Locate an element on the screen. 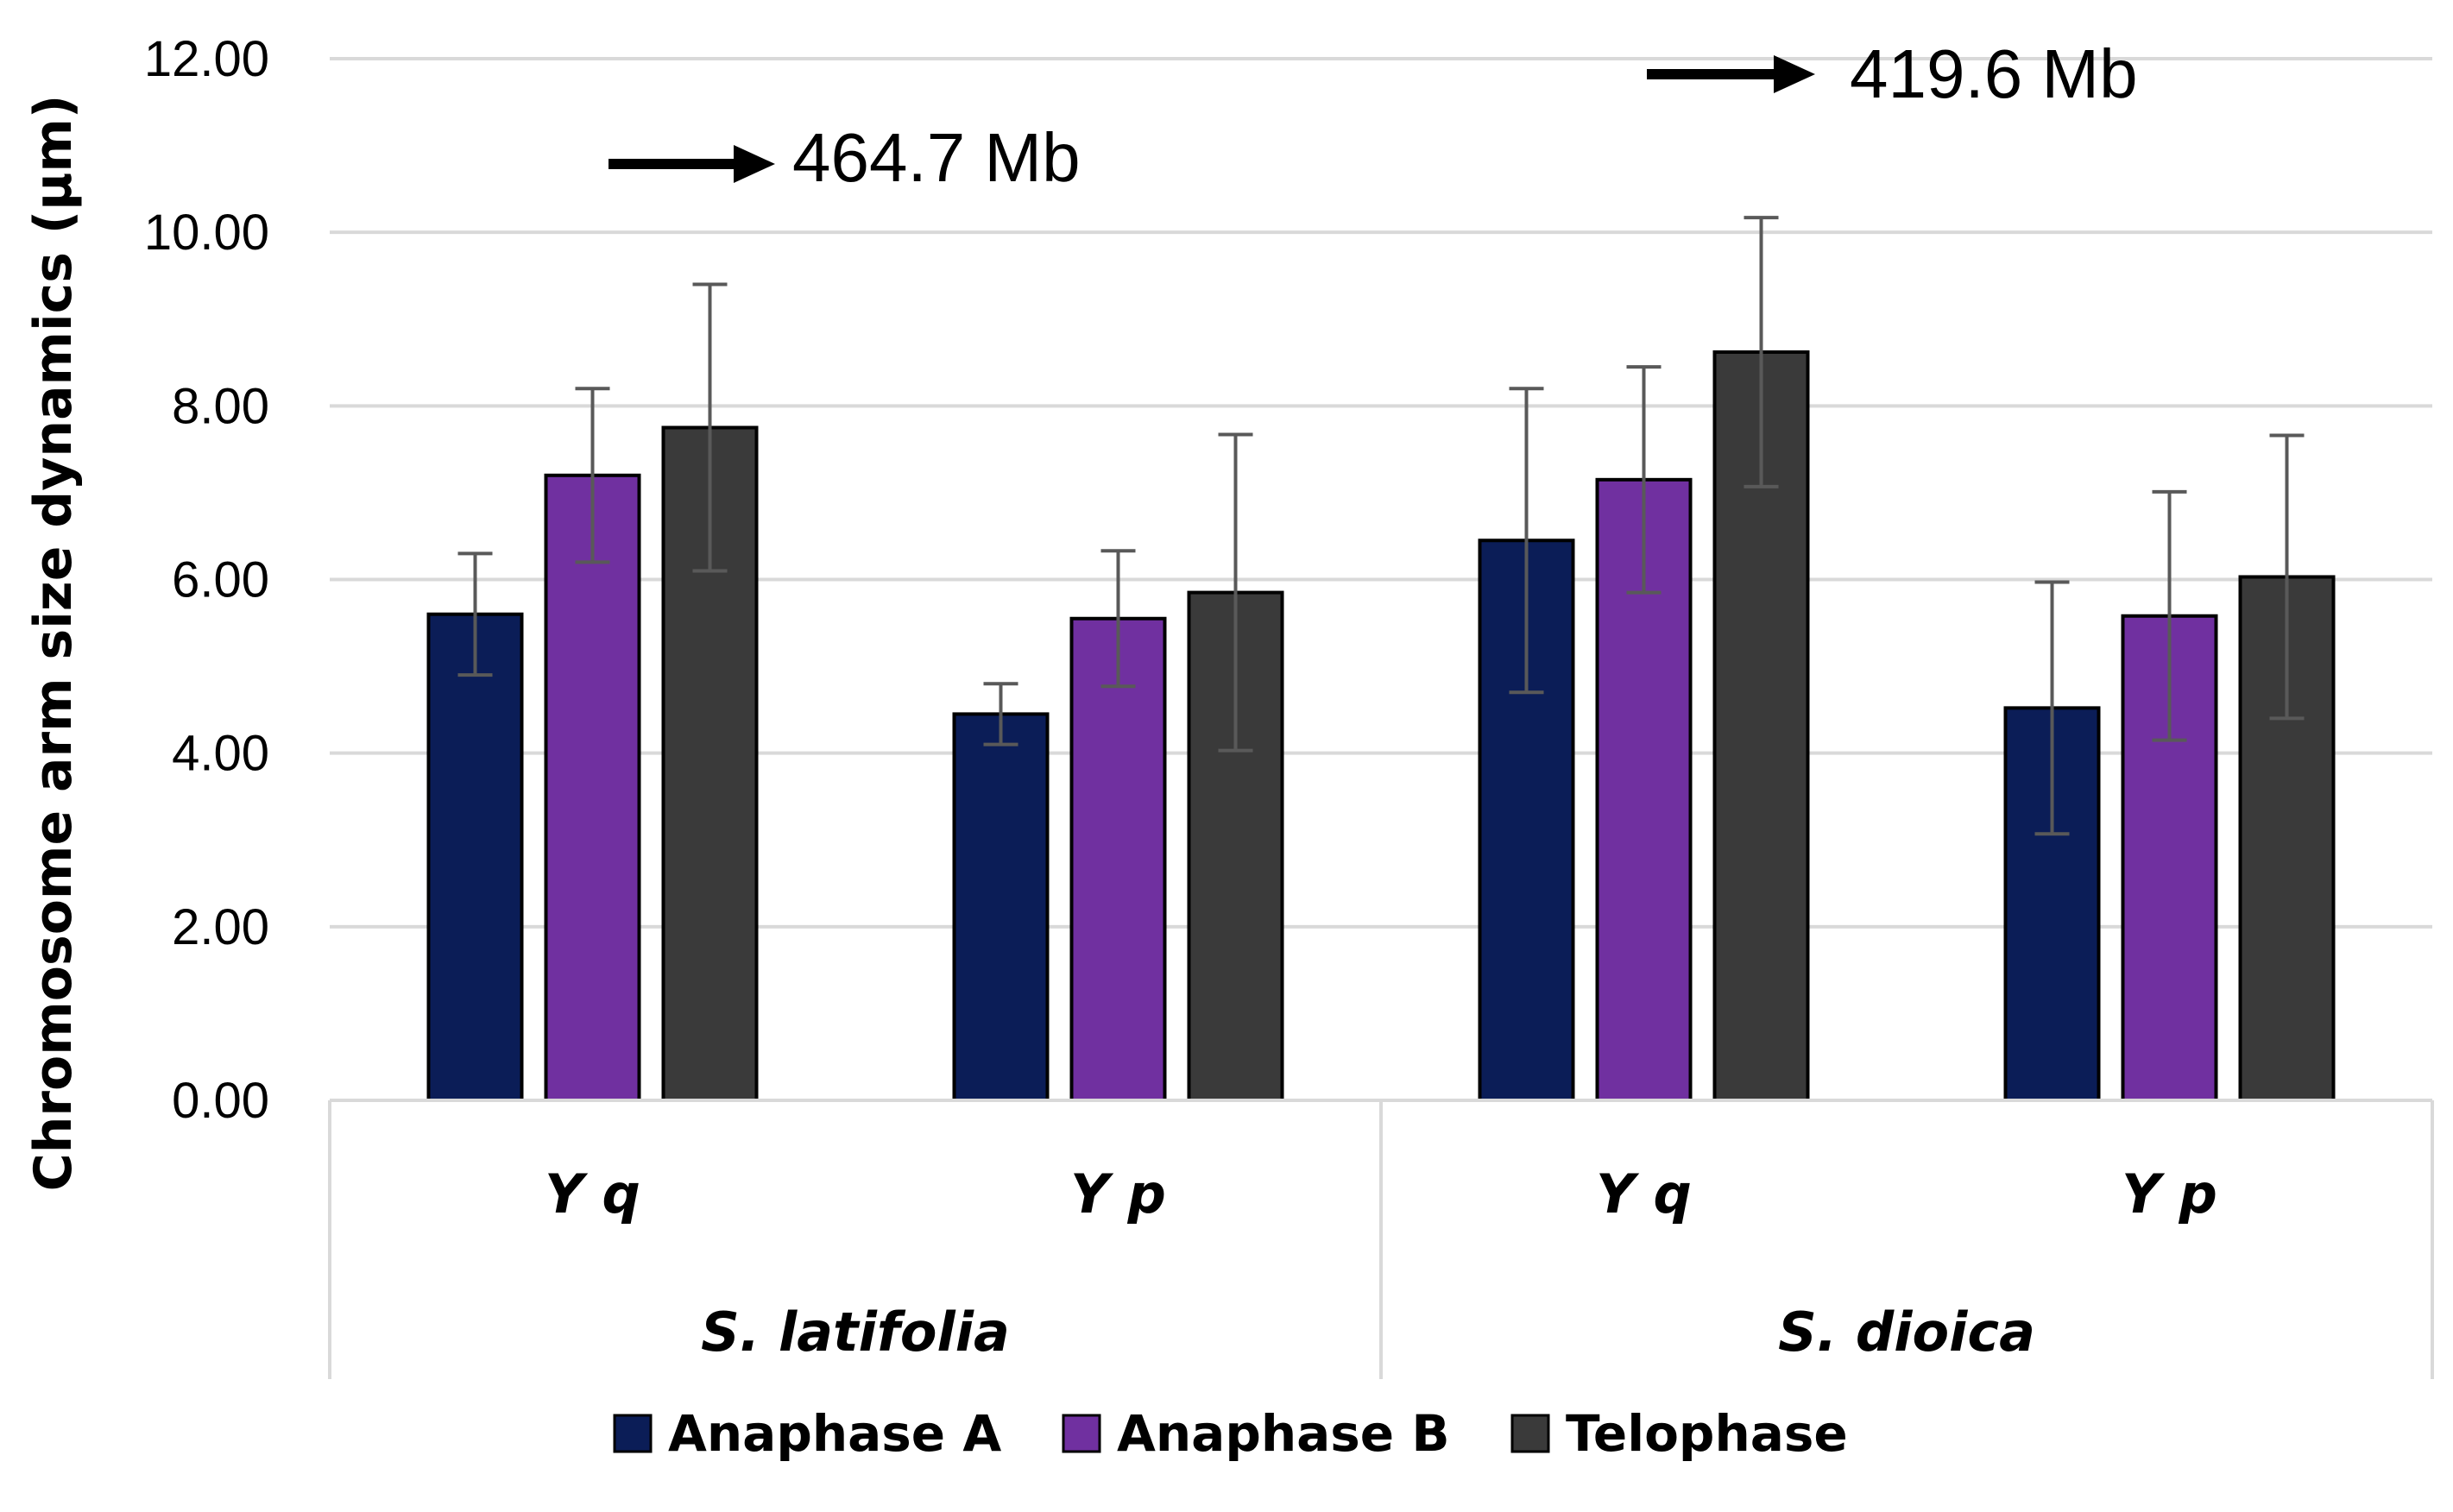 The height and width of the screenshot is (1512, 2453). legend: Anaphase A Anaphase B Telophase is located at coordinates (1231, 1433).